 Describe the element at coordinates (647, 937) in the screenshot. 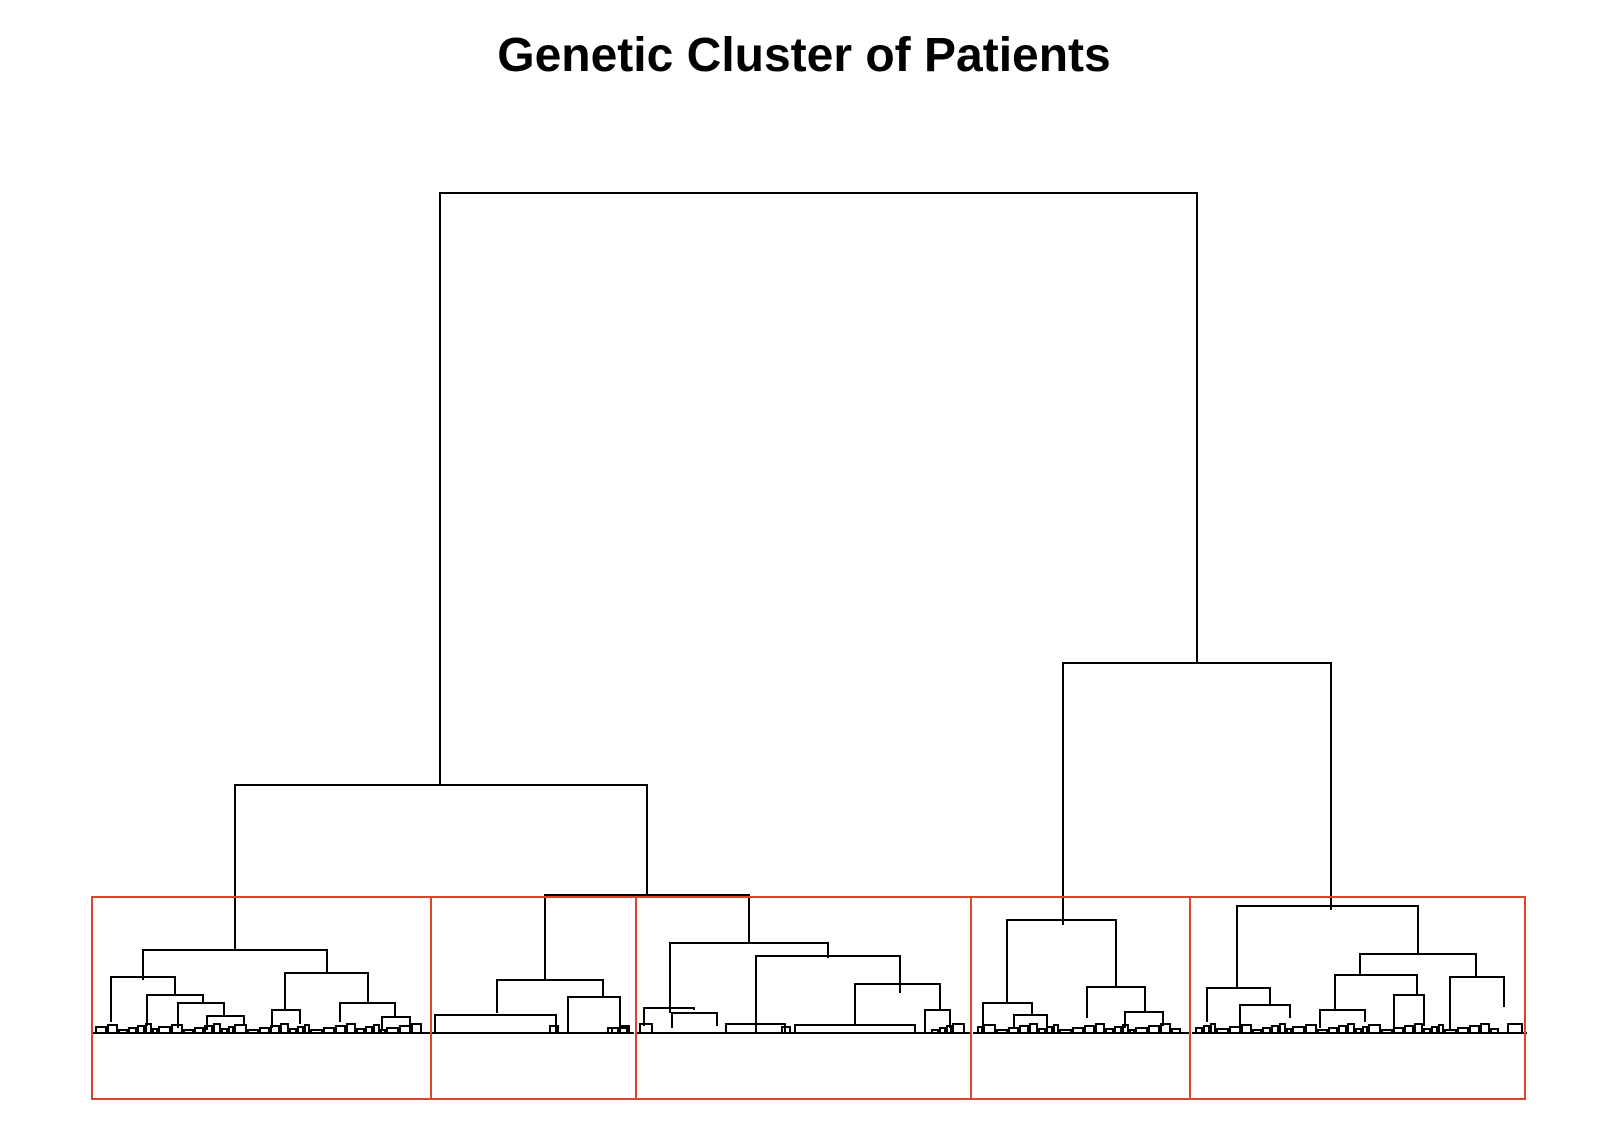

I see `cluster2-cluster3-link` at that location.